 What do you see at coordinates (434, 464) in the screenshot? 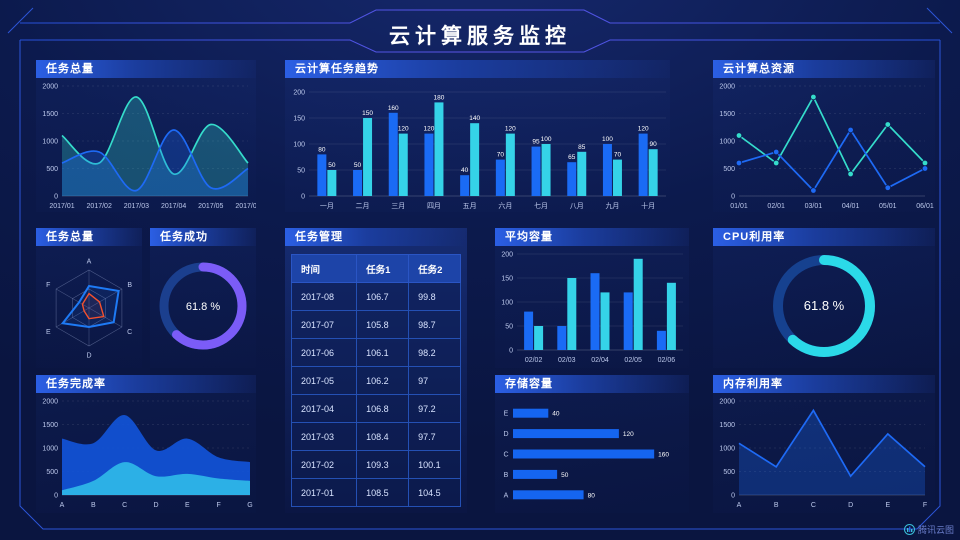
I see `table-cell: 100.1` at bounding box center [434, 464].